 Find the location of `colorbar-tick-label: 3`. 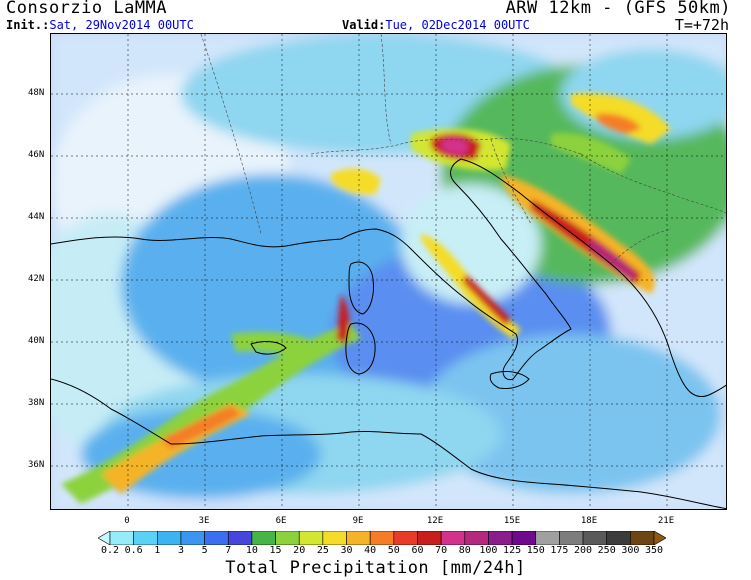

colorbar-tick-label: 3 is located at coordinates (180, 550).